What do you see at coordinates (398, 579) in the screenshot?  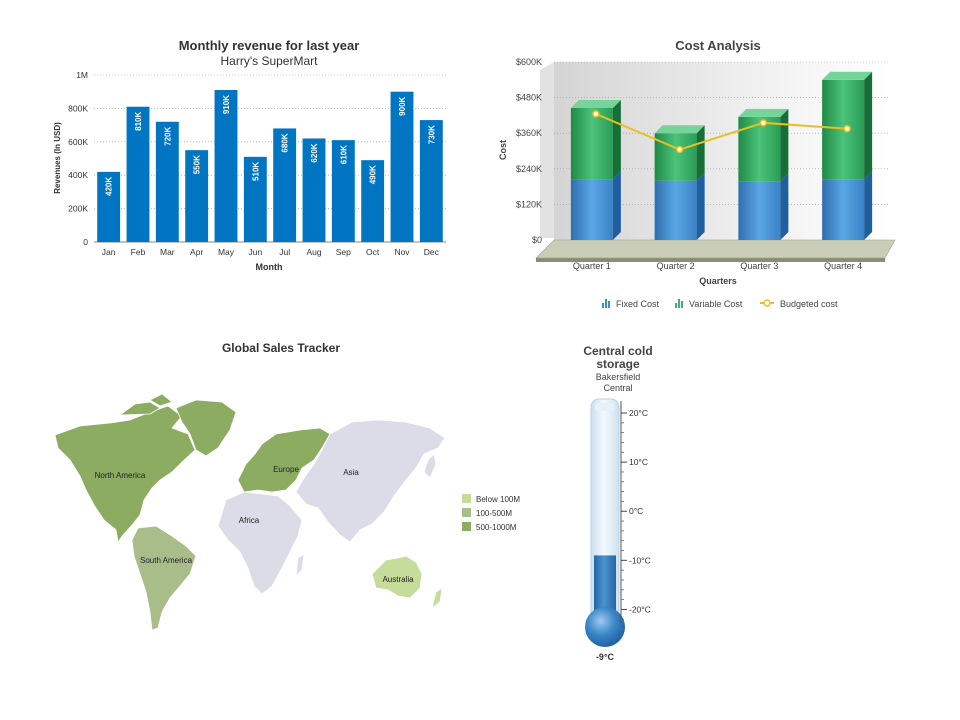 I see `map-label-australia: Australia` at bounding box center [398, 579].